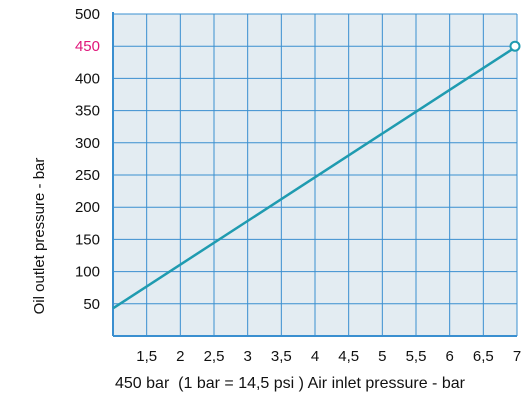 Image resolution: width=521 pixels, height=403 pixels. Describe the element at coordinates (382, 356) in the screenshot. I see `x-tick-label: 5` at that location.